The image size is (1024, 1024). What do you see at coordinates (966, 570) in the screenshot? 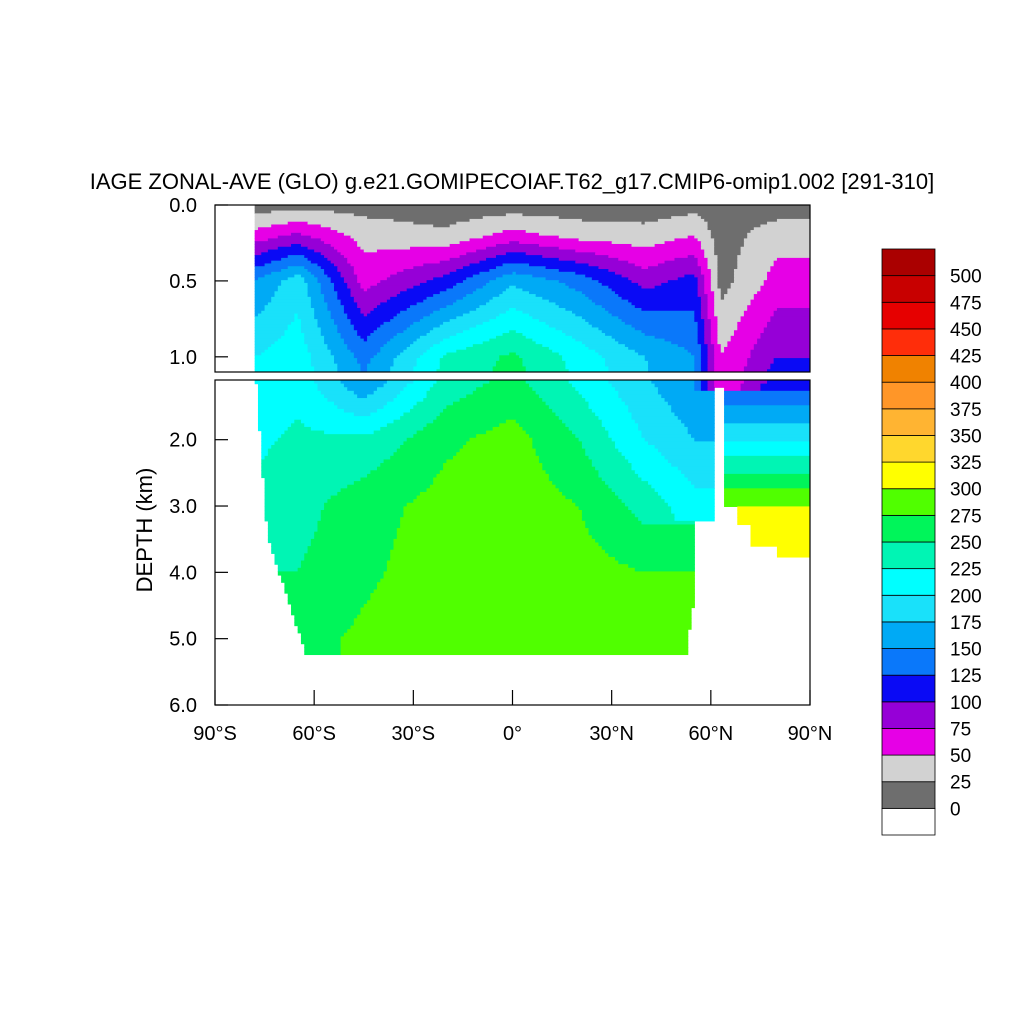
I see `legend-label: 225` at bounding box center [966, 570].